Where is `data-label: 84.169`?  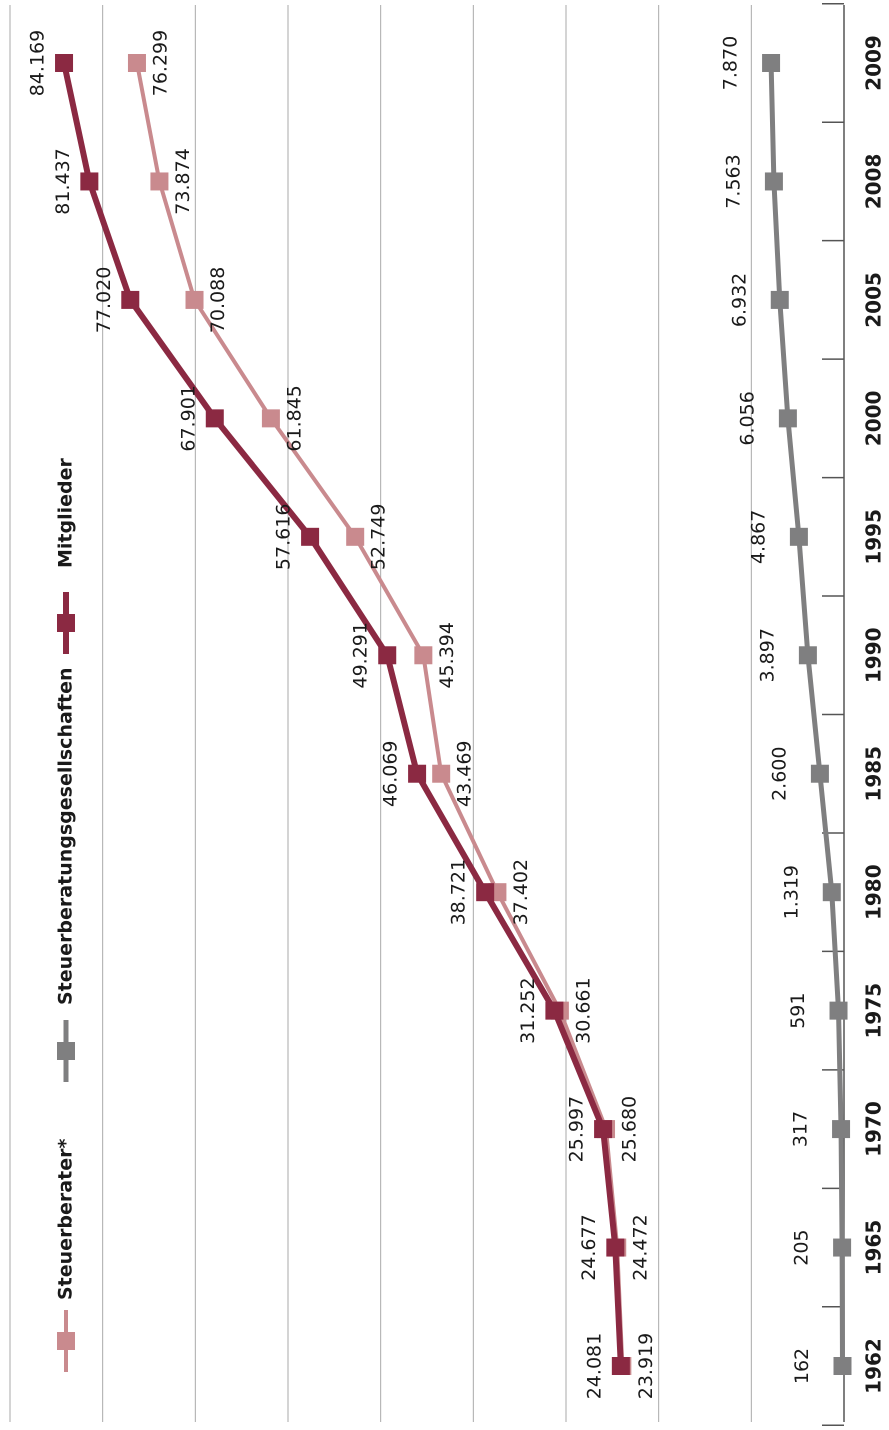
data-label: 84.169 is located at coordinates (38, 63).